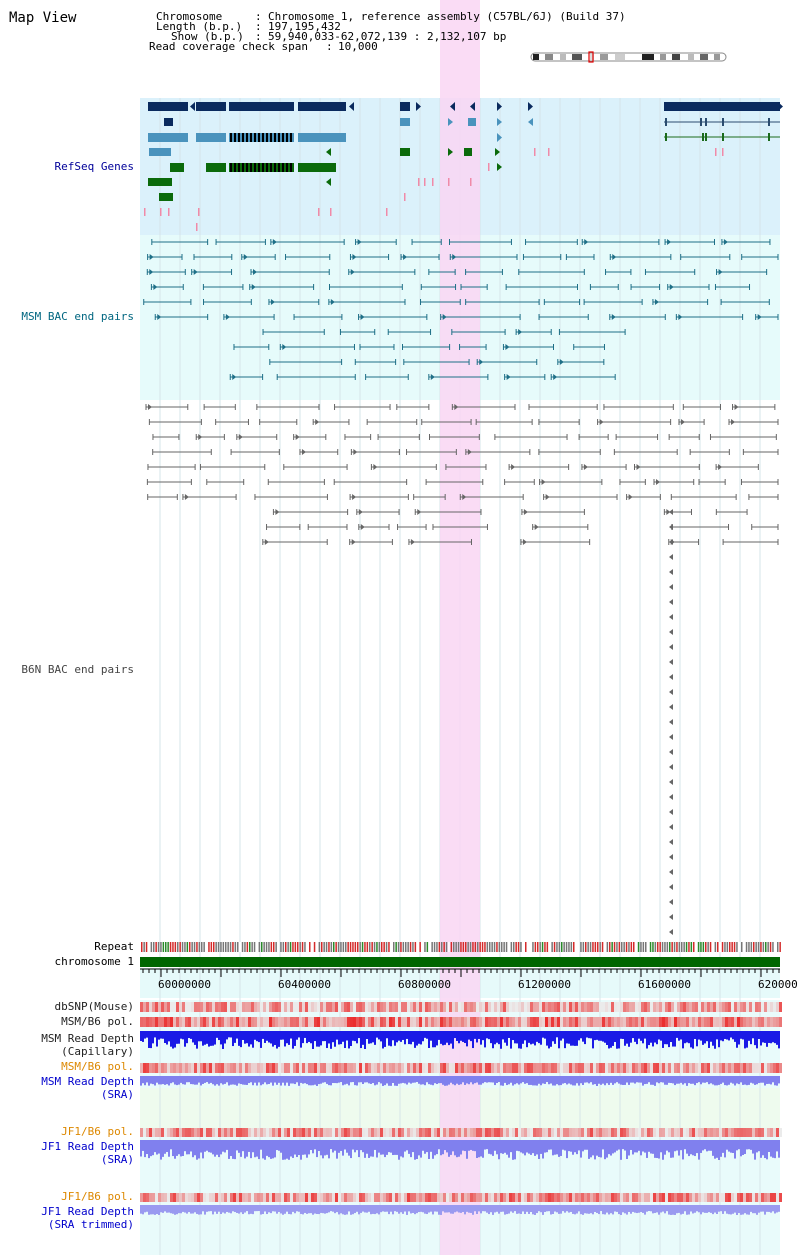 This screenshot has width=800, height=1255. What do you see at coordinates (77, 669) in the screenshot?
I see `b6n-bac-track-label: B6N BAC end pairs` at bounding box center [77, 669].